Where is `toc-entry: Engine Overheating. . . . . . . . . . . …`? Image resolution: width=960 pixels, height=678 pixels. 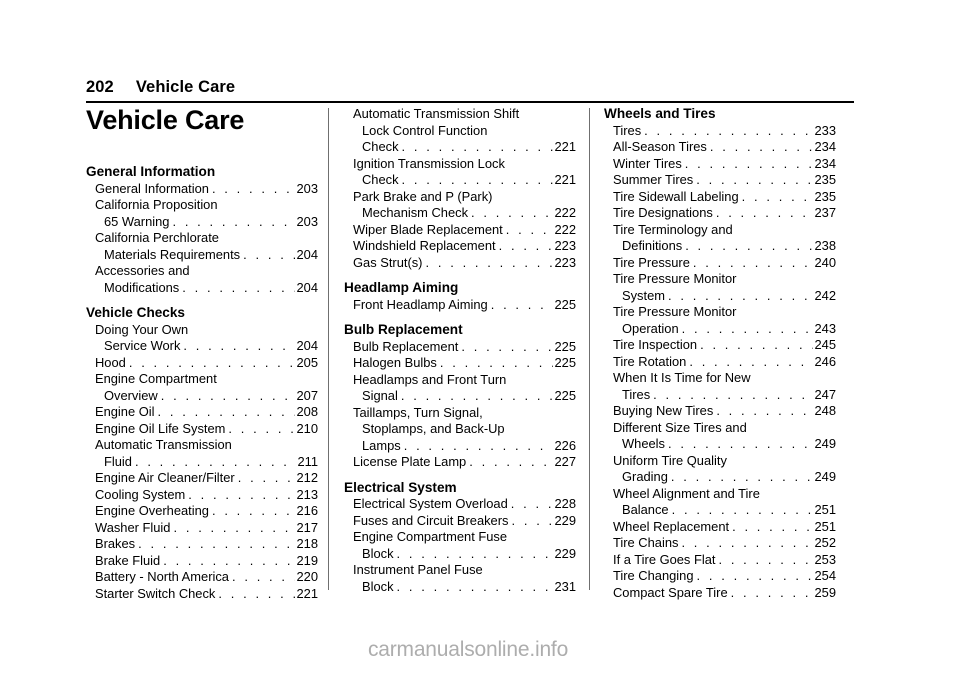 toc-entry: Engine Overheating. . . . . . . . . . . … is located at coordinates (202, 511).